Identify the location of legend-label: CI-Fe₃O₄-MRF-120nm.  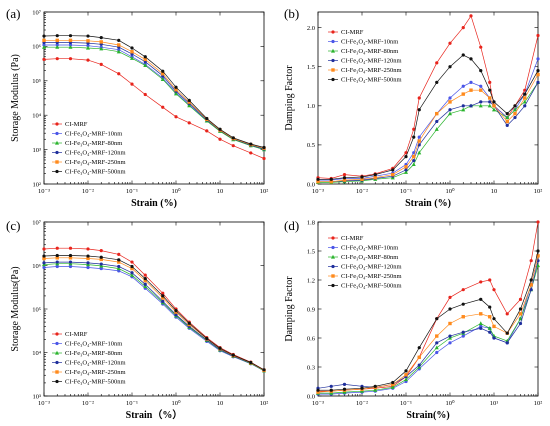
(95, 363).